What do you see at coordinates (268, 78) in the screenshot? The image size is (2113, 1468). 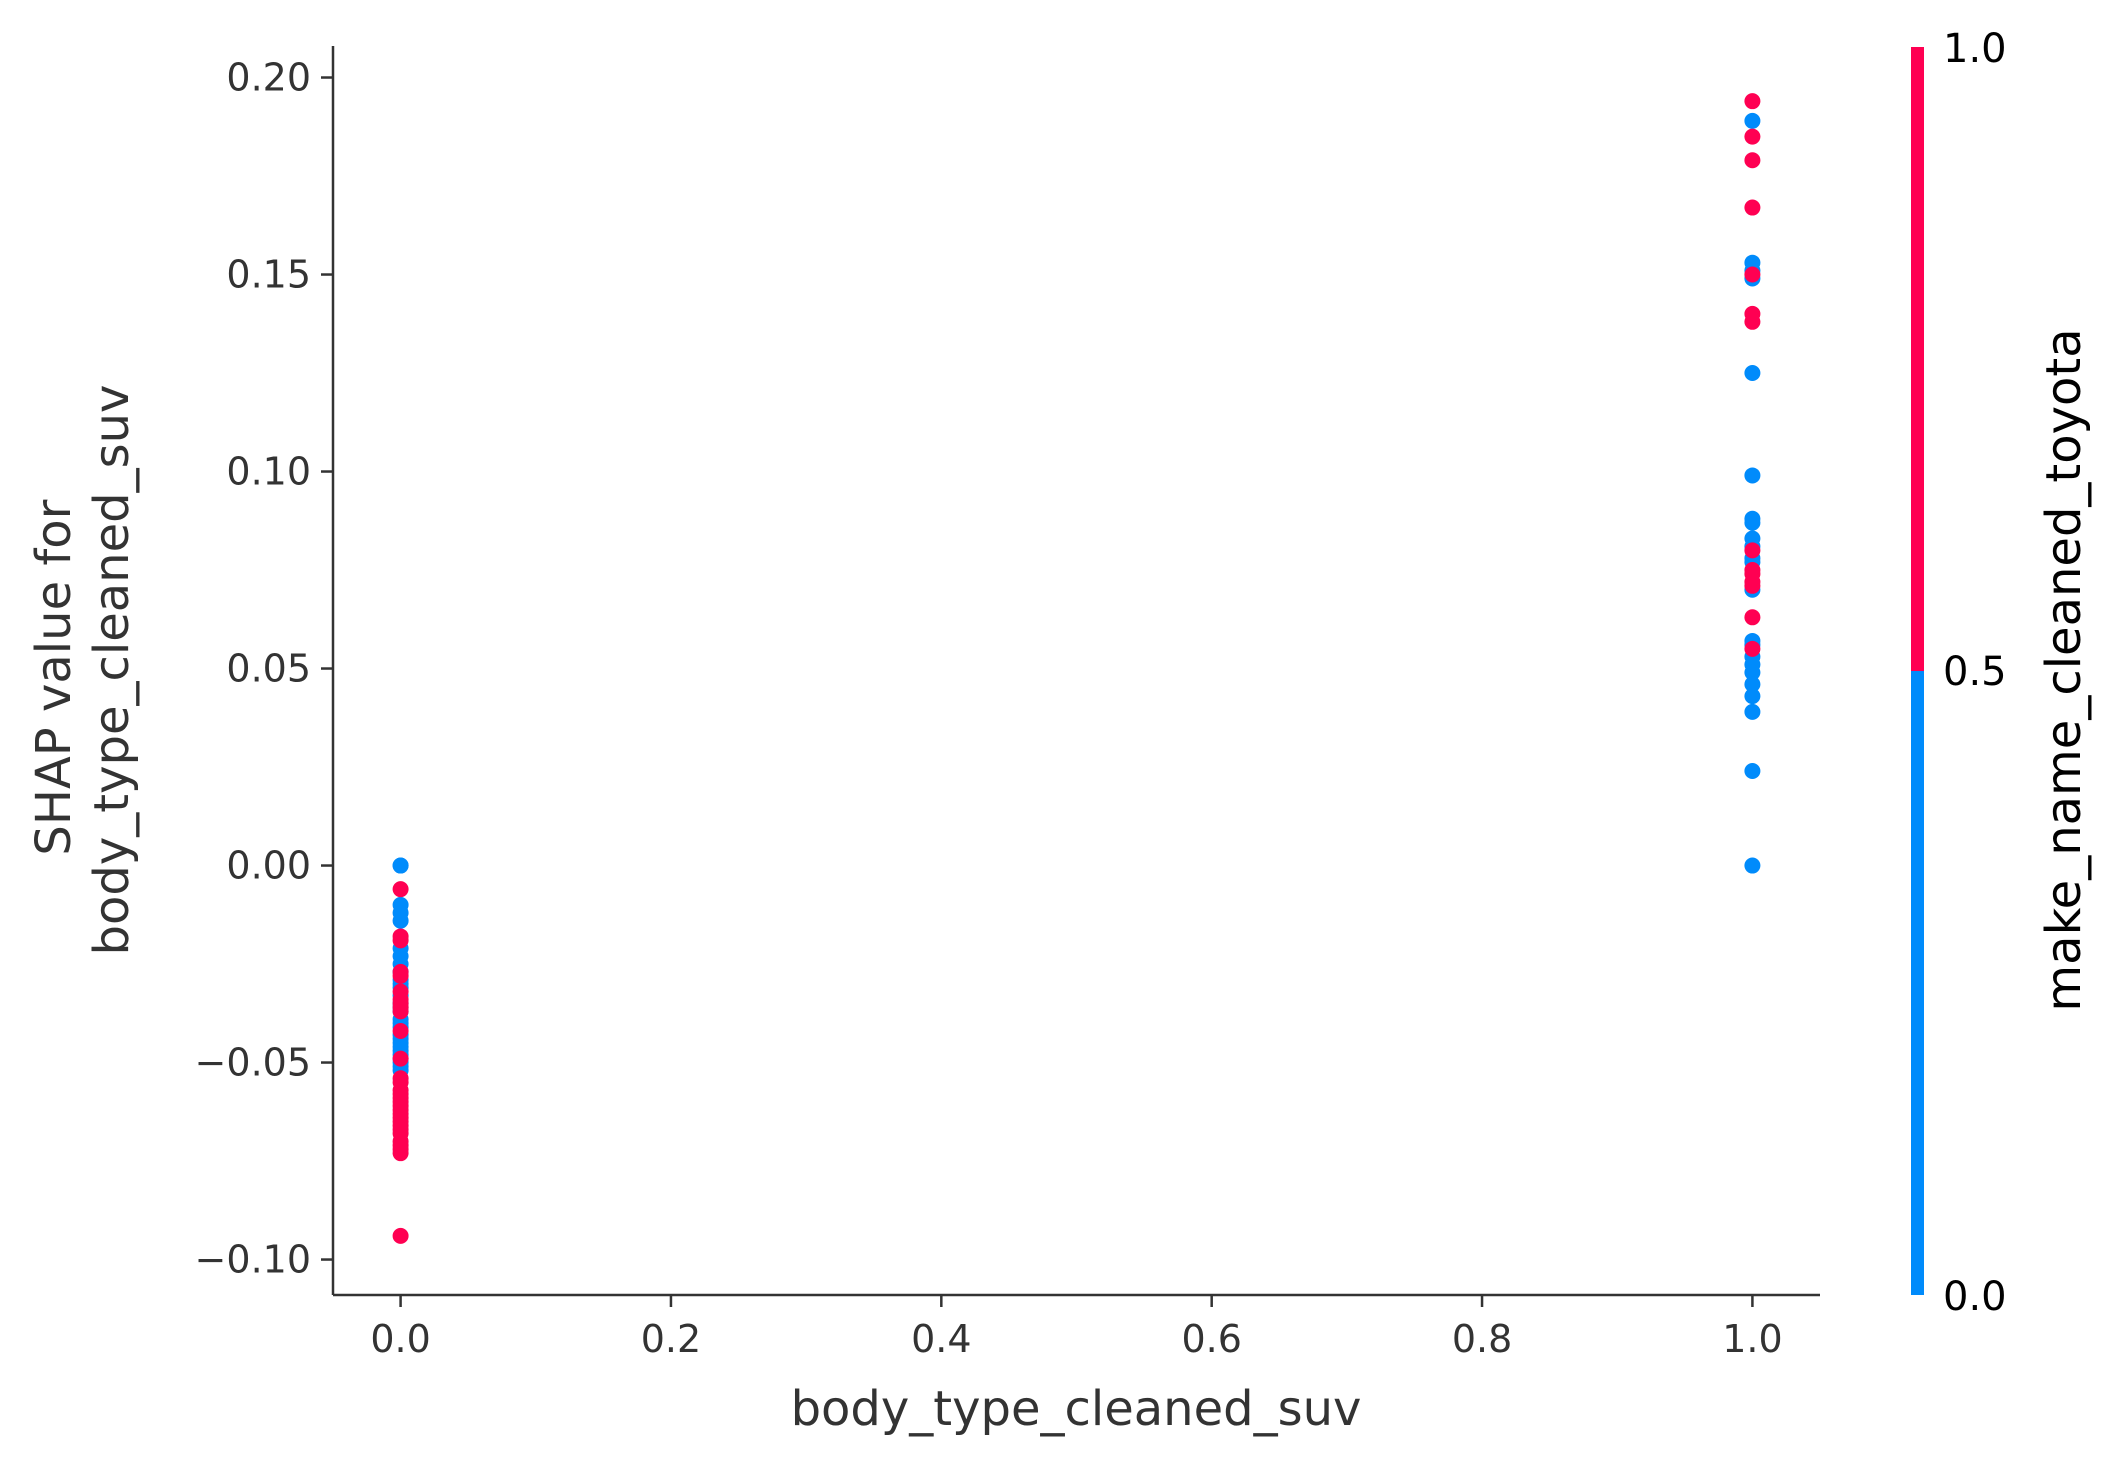 I see `y-tick-label: 0.20` at bounding box center [268, 78].